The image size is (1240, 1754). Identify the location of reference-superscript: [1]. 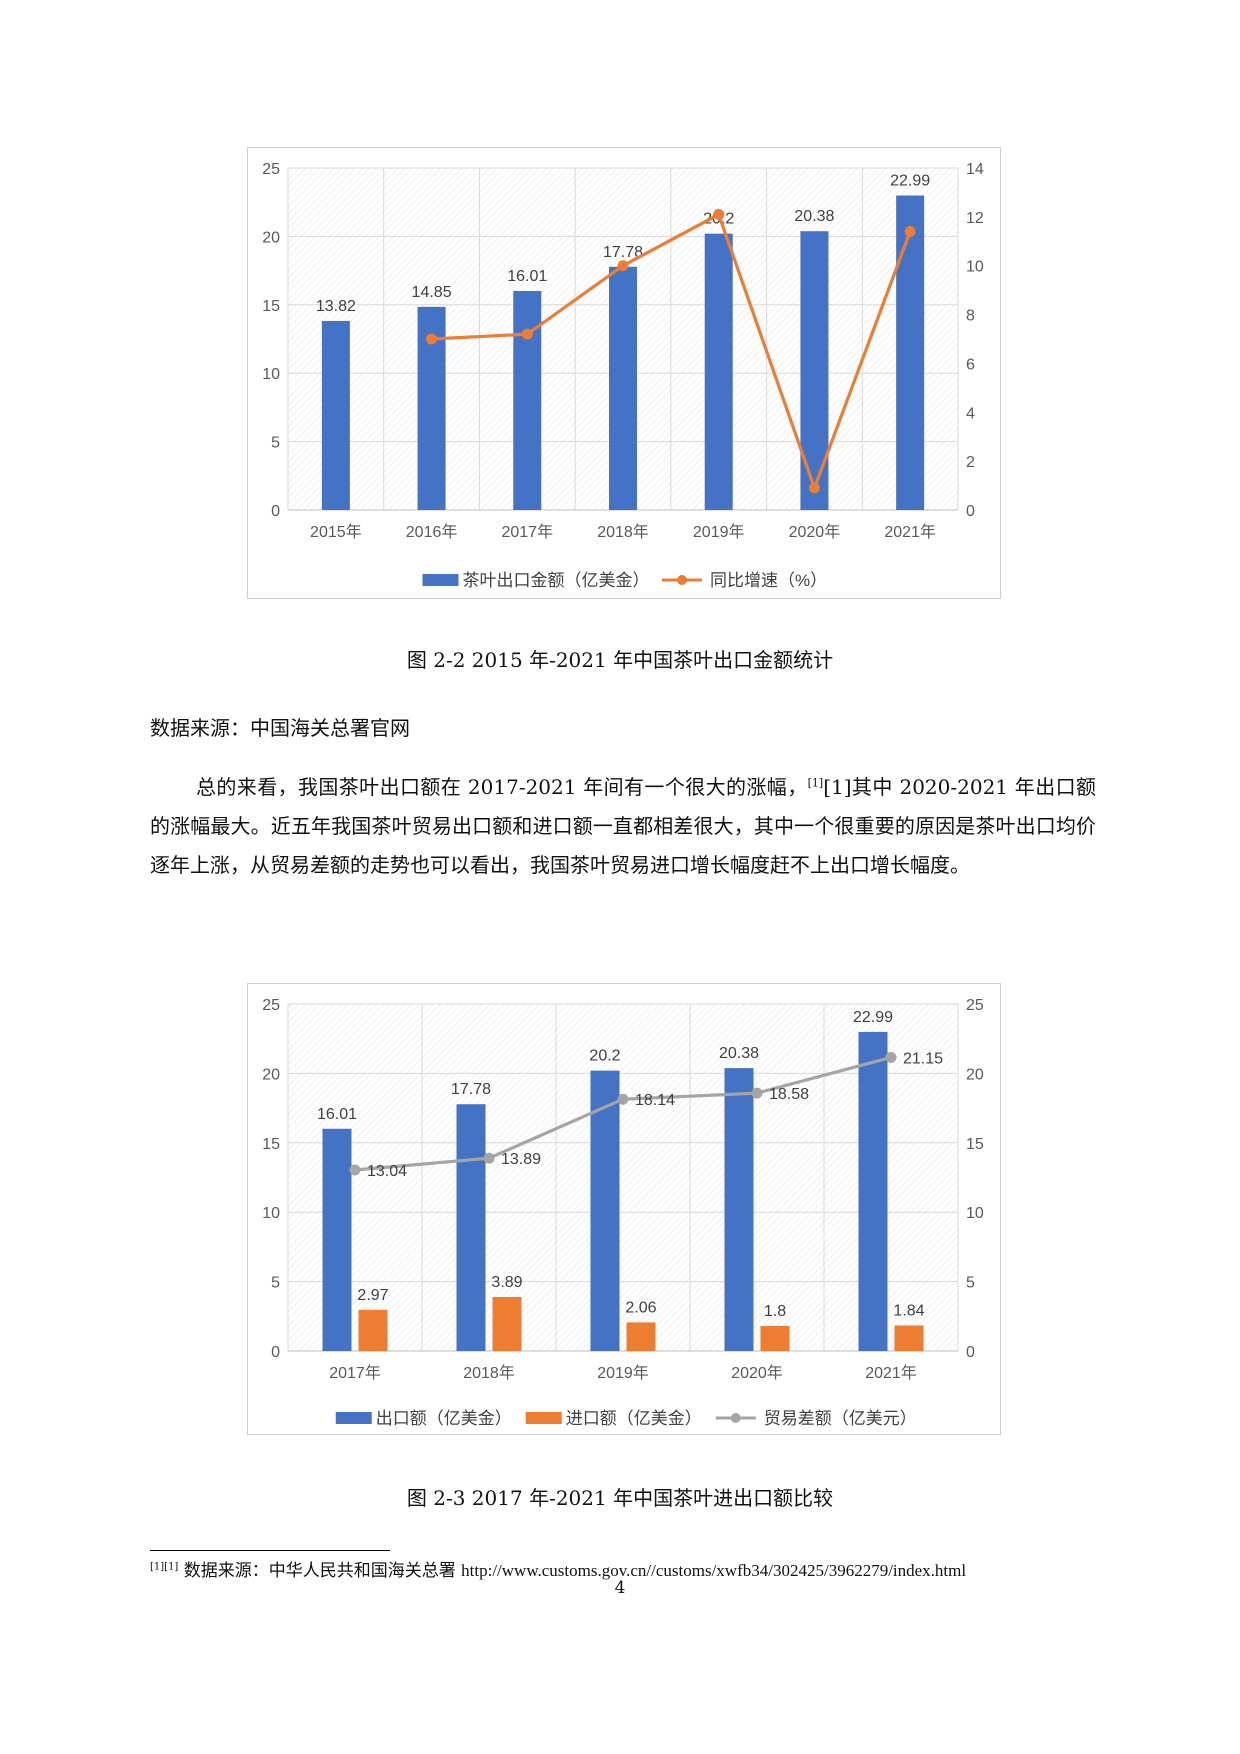
(815, 783).